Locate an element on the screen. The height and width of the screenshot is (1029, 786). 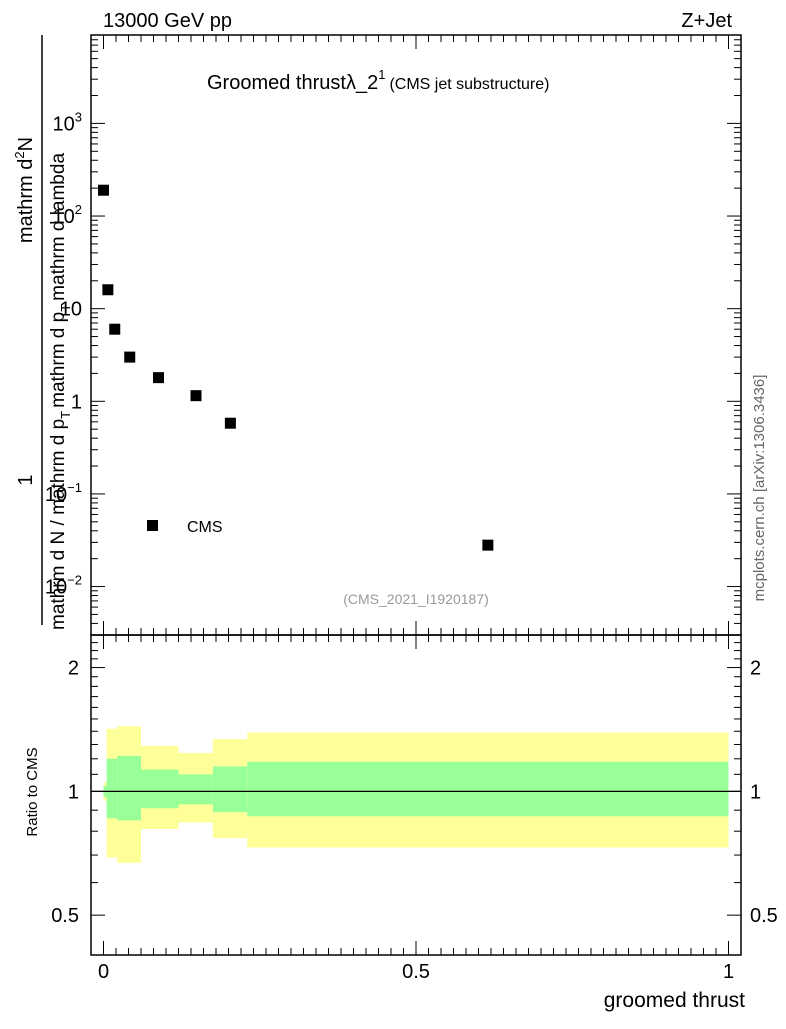
ylabel-prefix: 1 is located at coordinates (26, 479).